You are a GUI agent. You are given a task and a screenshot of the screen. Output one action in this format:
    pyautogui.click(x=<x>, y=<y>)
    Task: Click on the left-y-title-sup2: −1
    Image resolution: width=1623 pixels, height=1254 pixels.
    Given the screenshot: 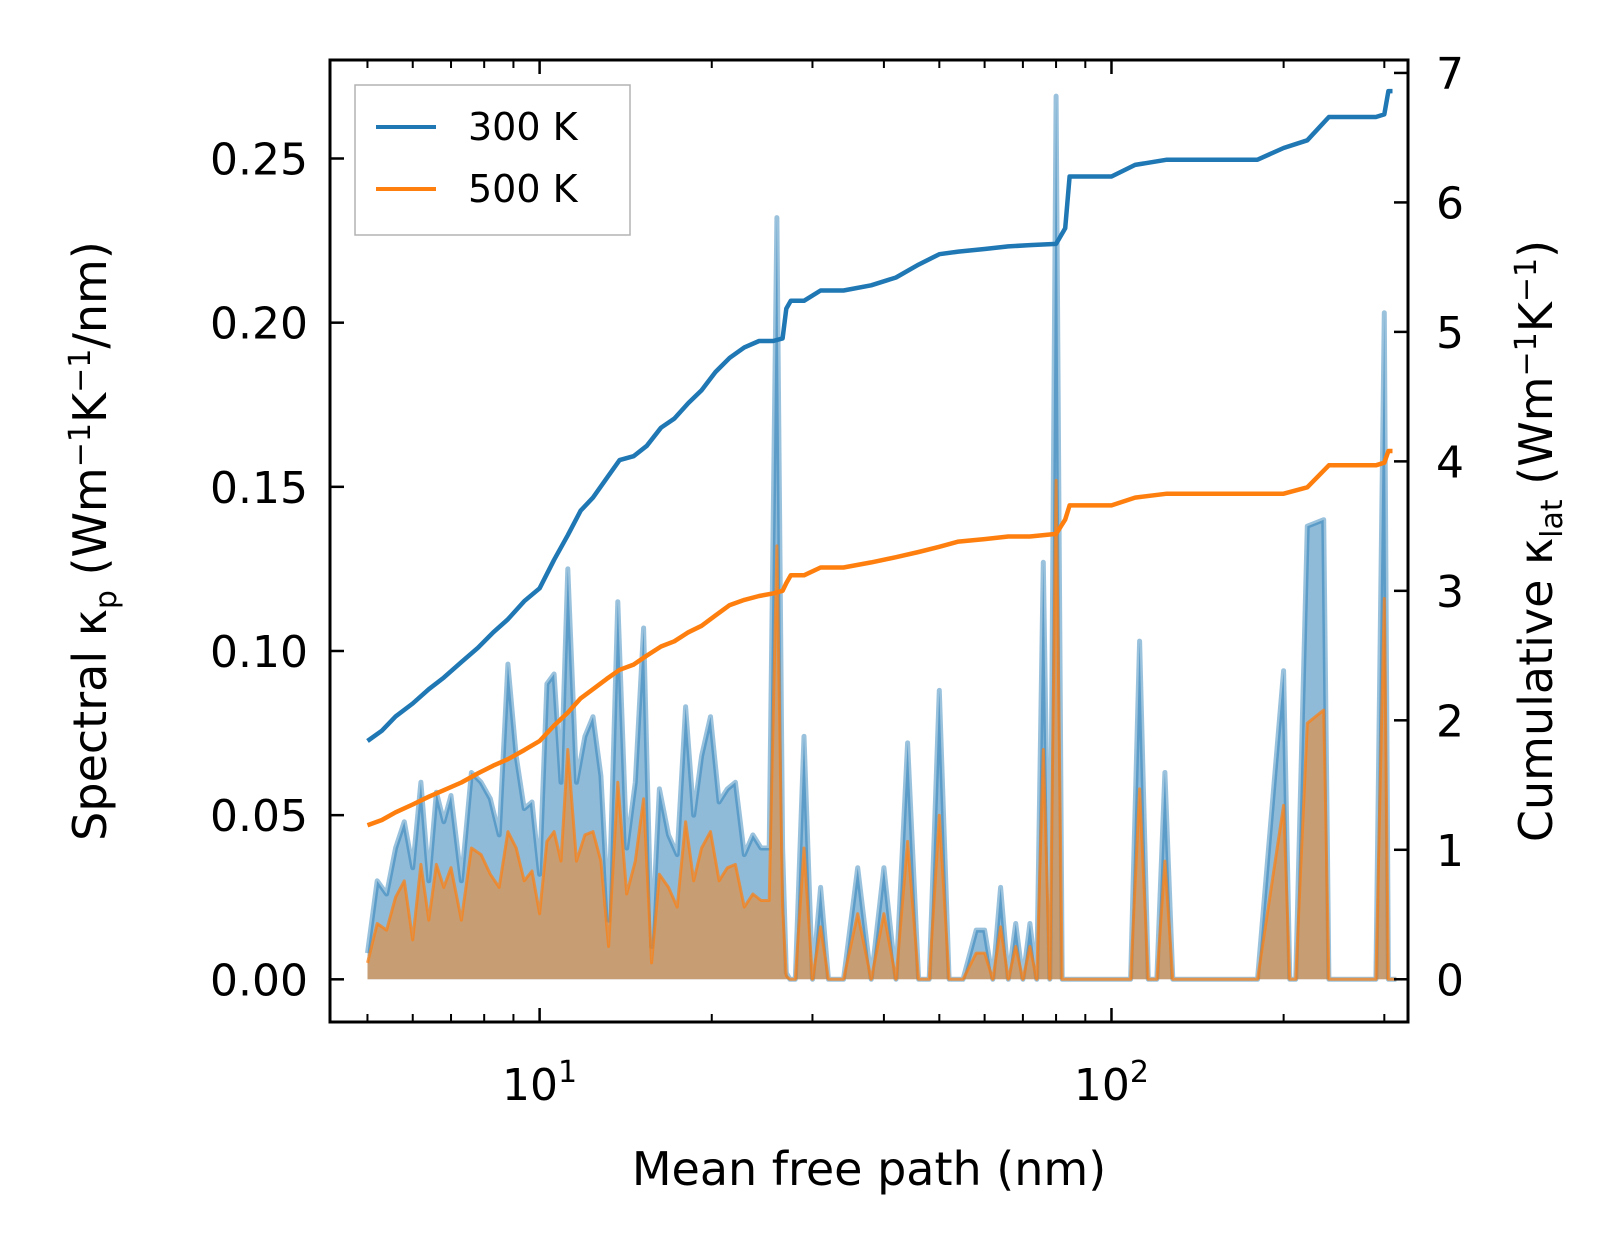 What is the action you would take?
    pyautogui.click(x=80, y=371)
    